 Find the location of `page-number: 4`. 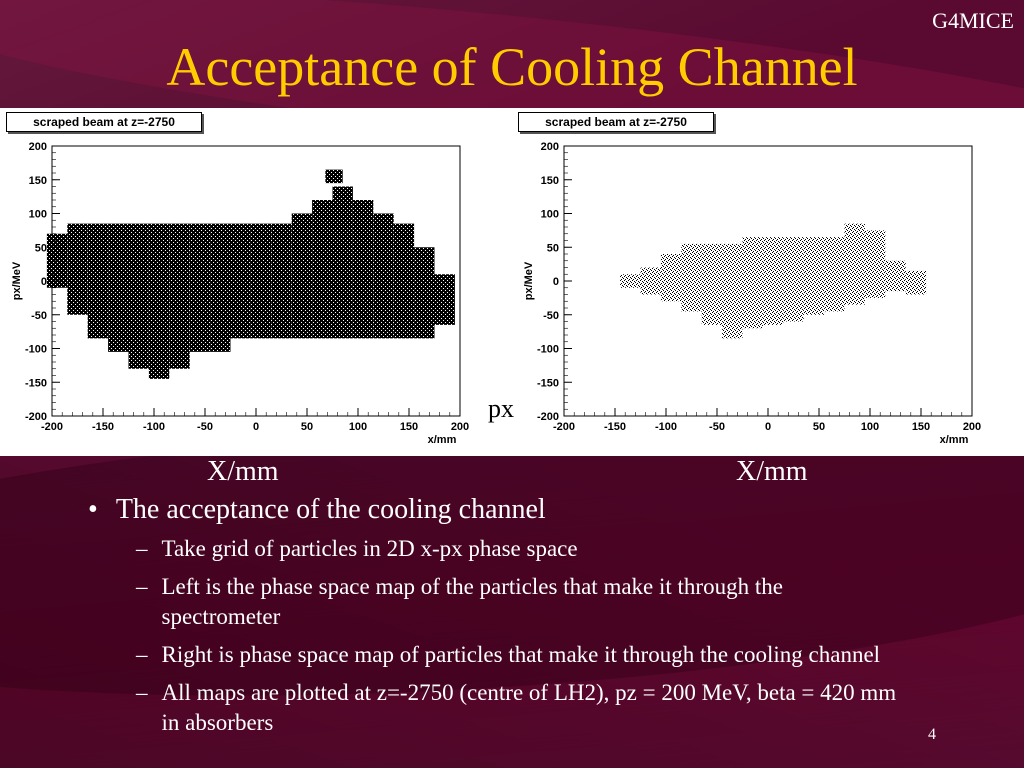

page-number: 4 is located at coordinates (932, 734).